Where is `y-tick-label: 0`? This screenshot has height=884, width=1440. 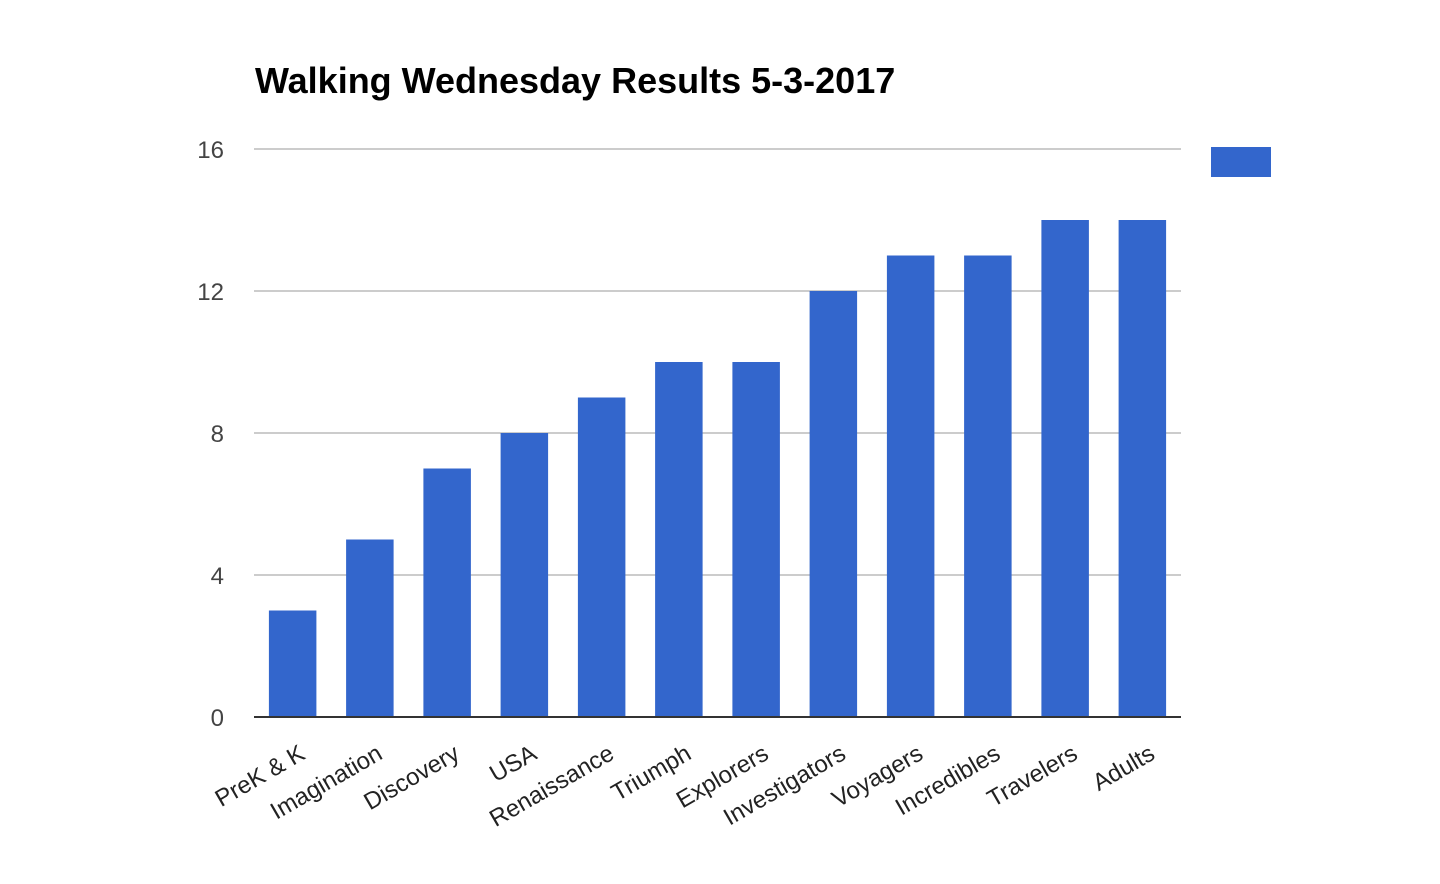
y-tick-label: 0 is located at coordinates (217, 718).